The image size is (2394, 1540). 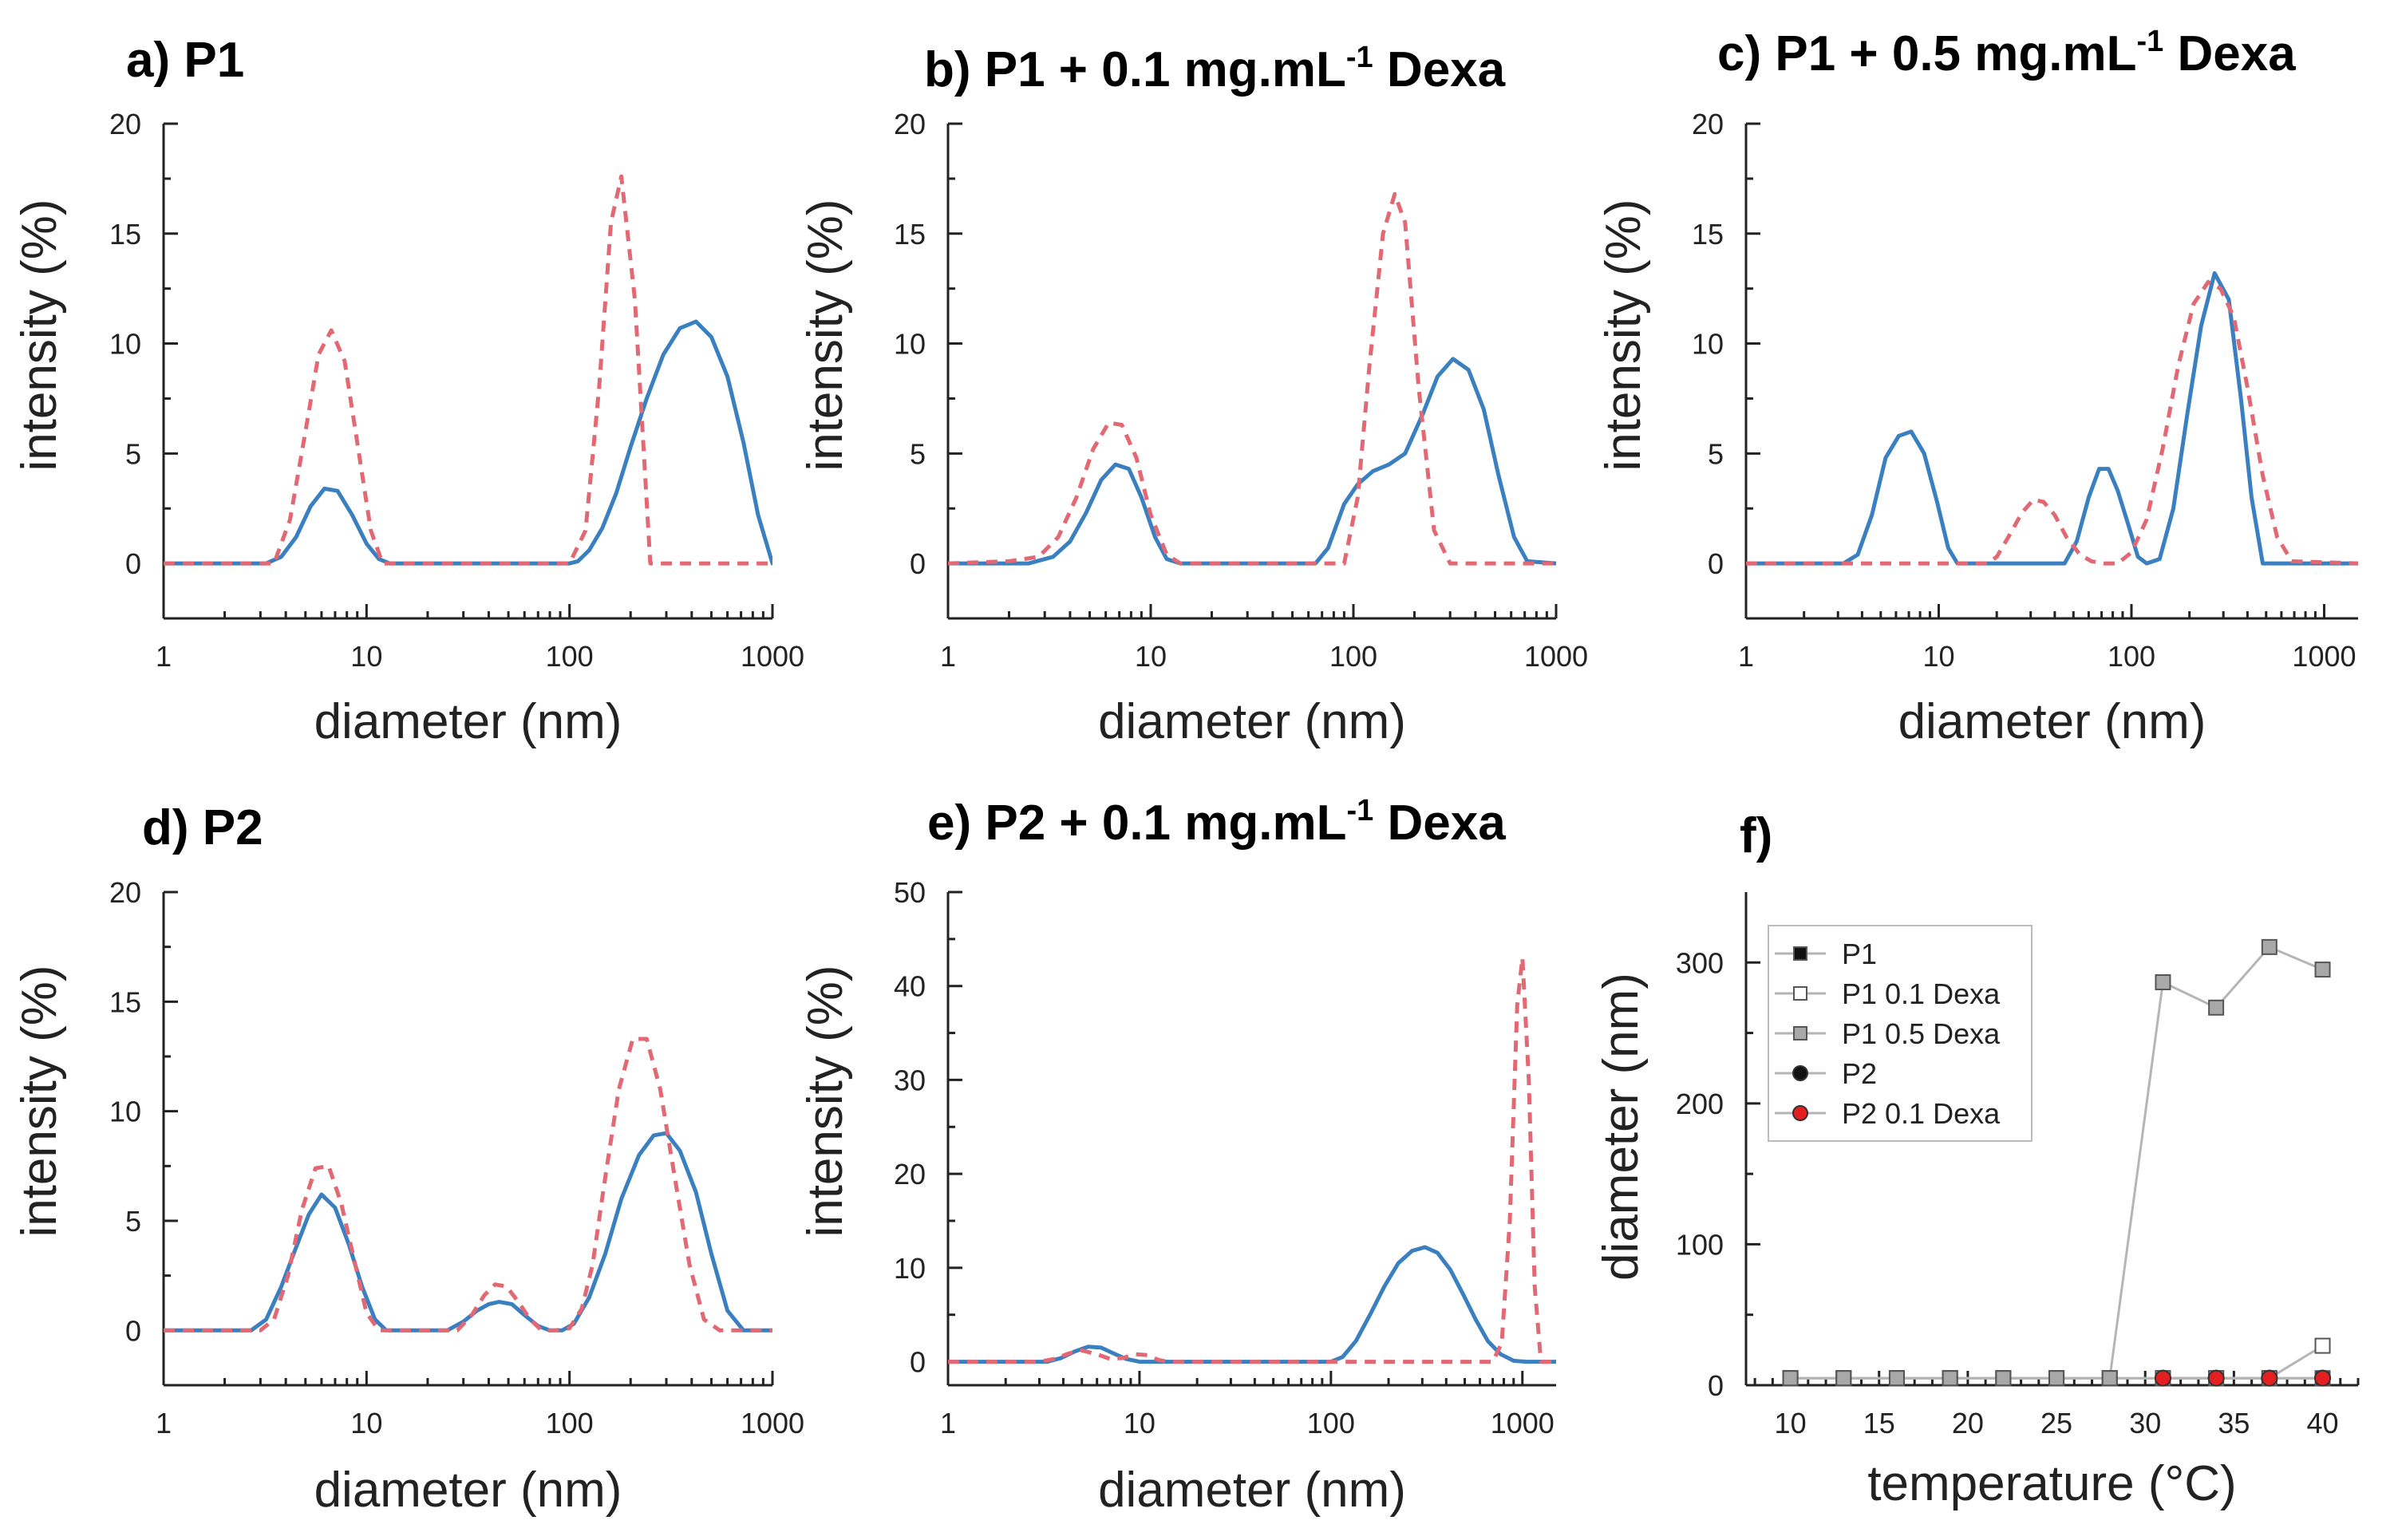 I want to click on y-axis-label-b: intensity (%), so click(x=825, y=335).